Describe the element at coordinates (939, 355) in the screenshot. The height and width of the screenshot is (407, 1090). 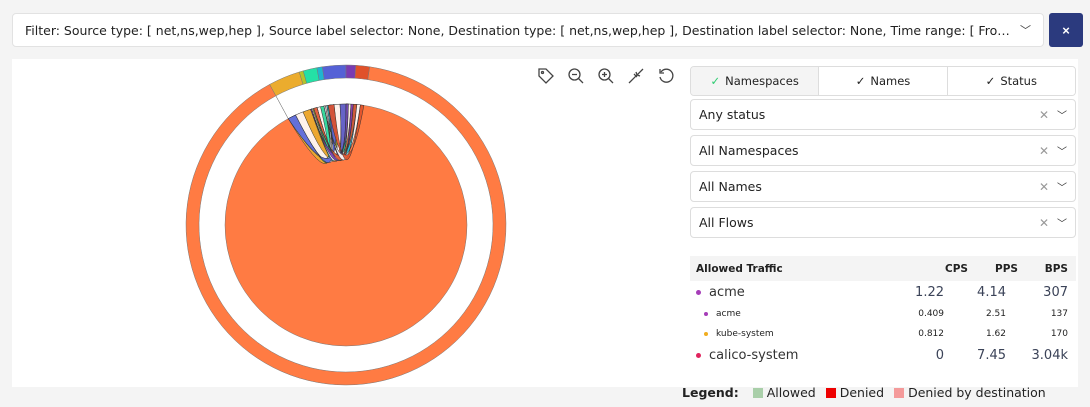
I see `row-cps: 0` at that location.